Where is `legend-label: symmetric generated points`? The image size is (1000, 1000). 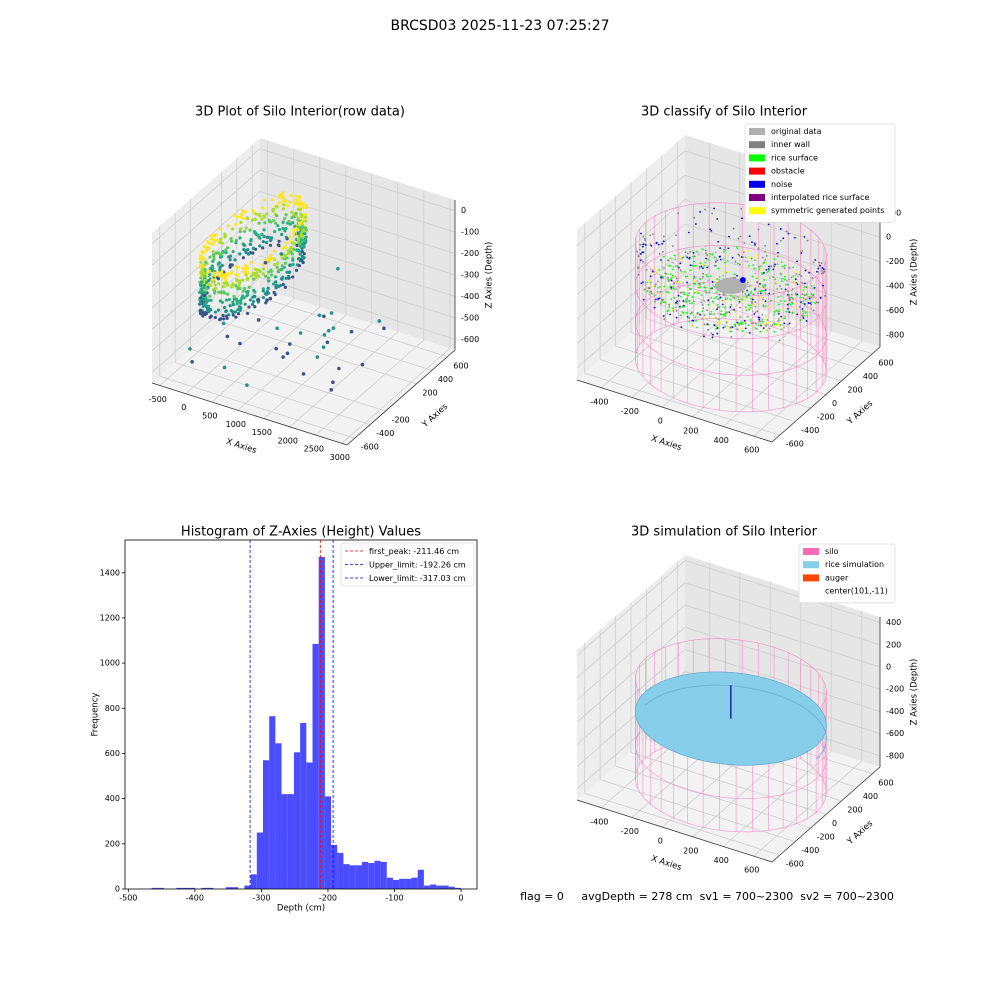
legend-label: symmetric generated points is located at coordinates (827, 210).